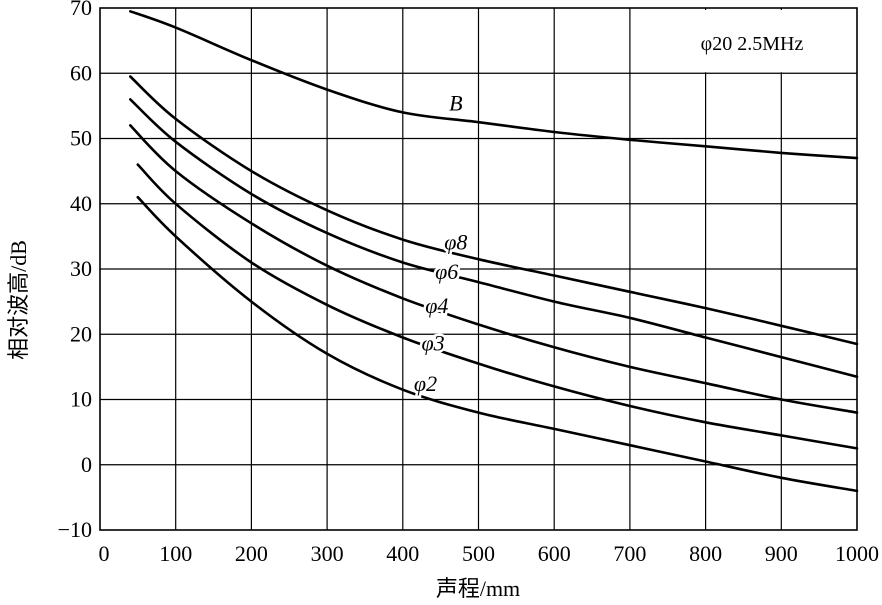  What do you see at coordinates (81, 333) in the screenshot?
I see `y-tick-label: 20` at bounding box center [81, 333].